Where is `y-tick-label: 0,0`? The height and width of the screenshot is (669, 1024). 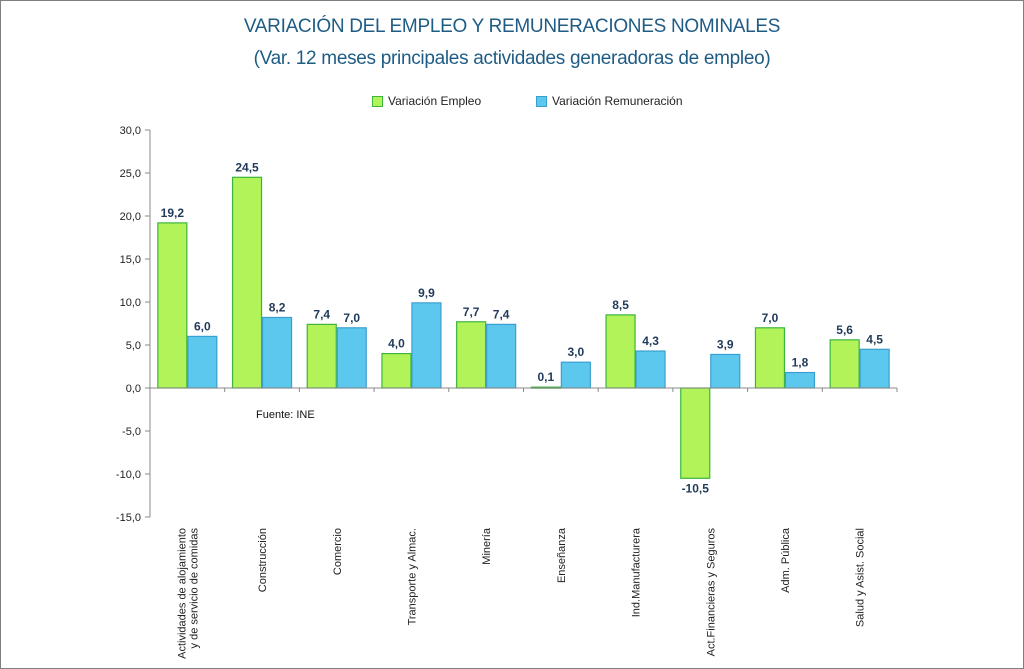
y-tick-label: 0,0 is located at coordinates (133, 389).